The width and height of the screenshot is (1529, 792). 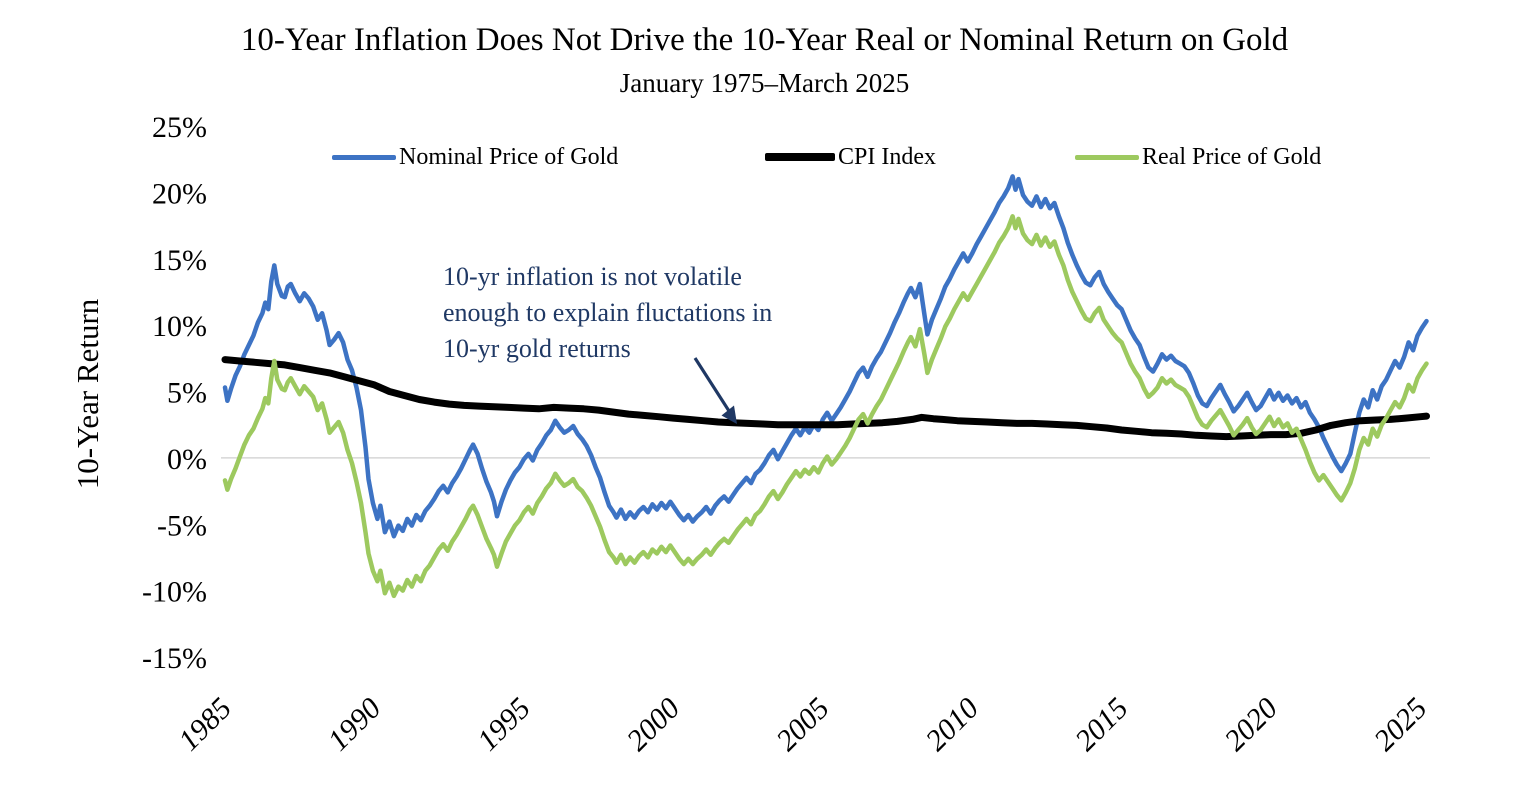 What do you see at coordinates (364, 157) in the screenshot?
I see `legend-swatch-nominal-icon` at bounding box center [364, 157].